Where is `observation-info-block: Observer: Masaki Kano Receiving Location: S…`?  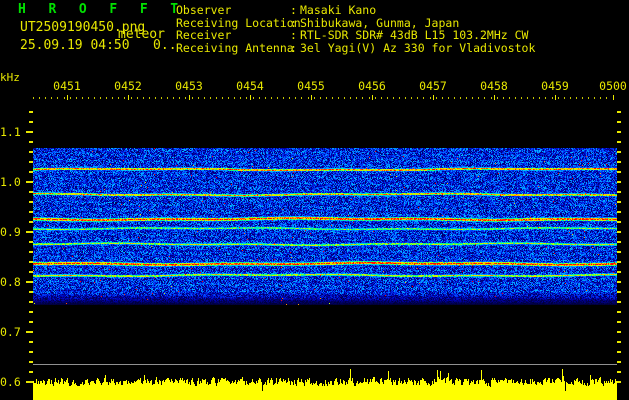
observation-info-block: Observer: Masaki Kano Receiving Location: S… is located at coordinates (355, 29).